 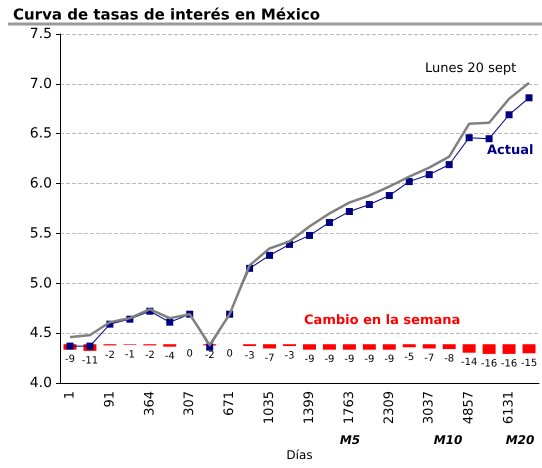 What do you see at coordinates (469, 362) in the screenshot?
I see `data-label: -14` at bounding box center [469, 362].